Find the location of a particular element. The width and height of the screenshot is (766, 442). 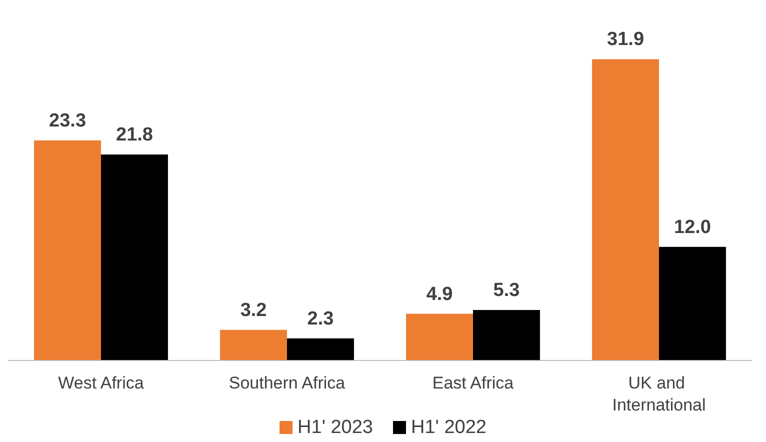

data-label: 23.3 is located at coordinates (67, 121).